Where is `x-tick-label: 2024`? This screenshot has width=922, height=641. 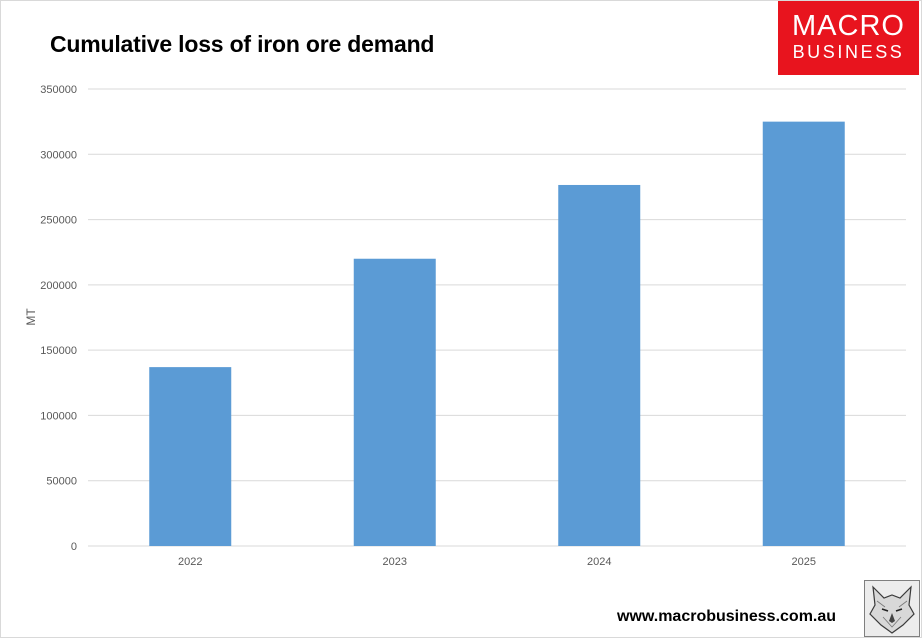
x-tick-label: 2024 is located at coordinates (599, 562).